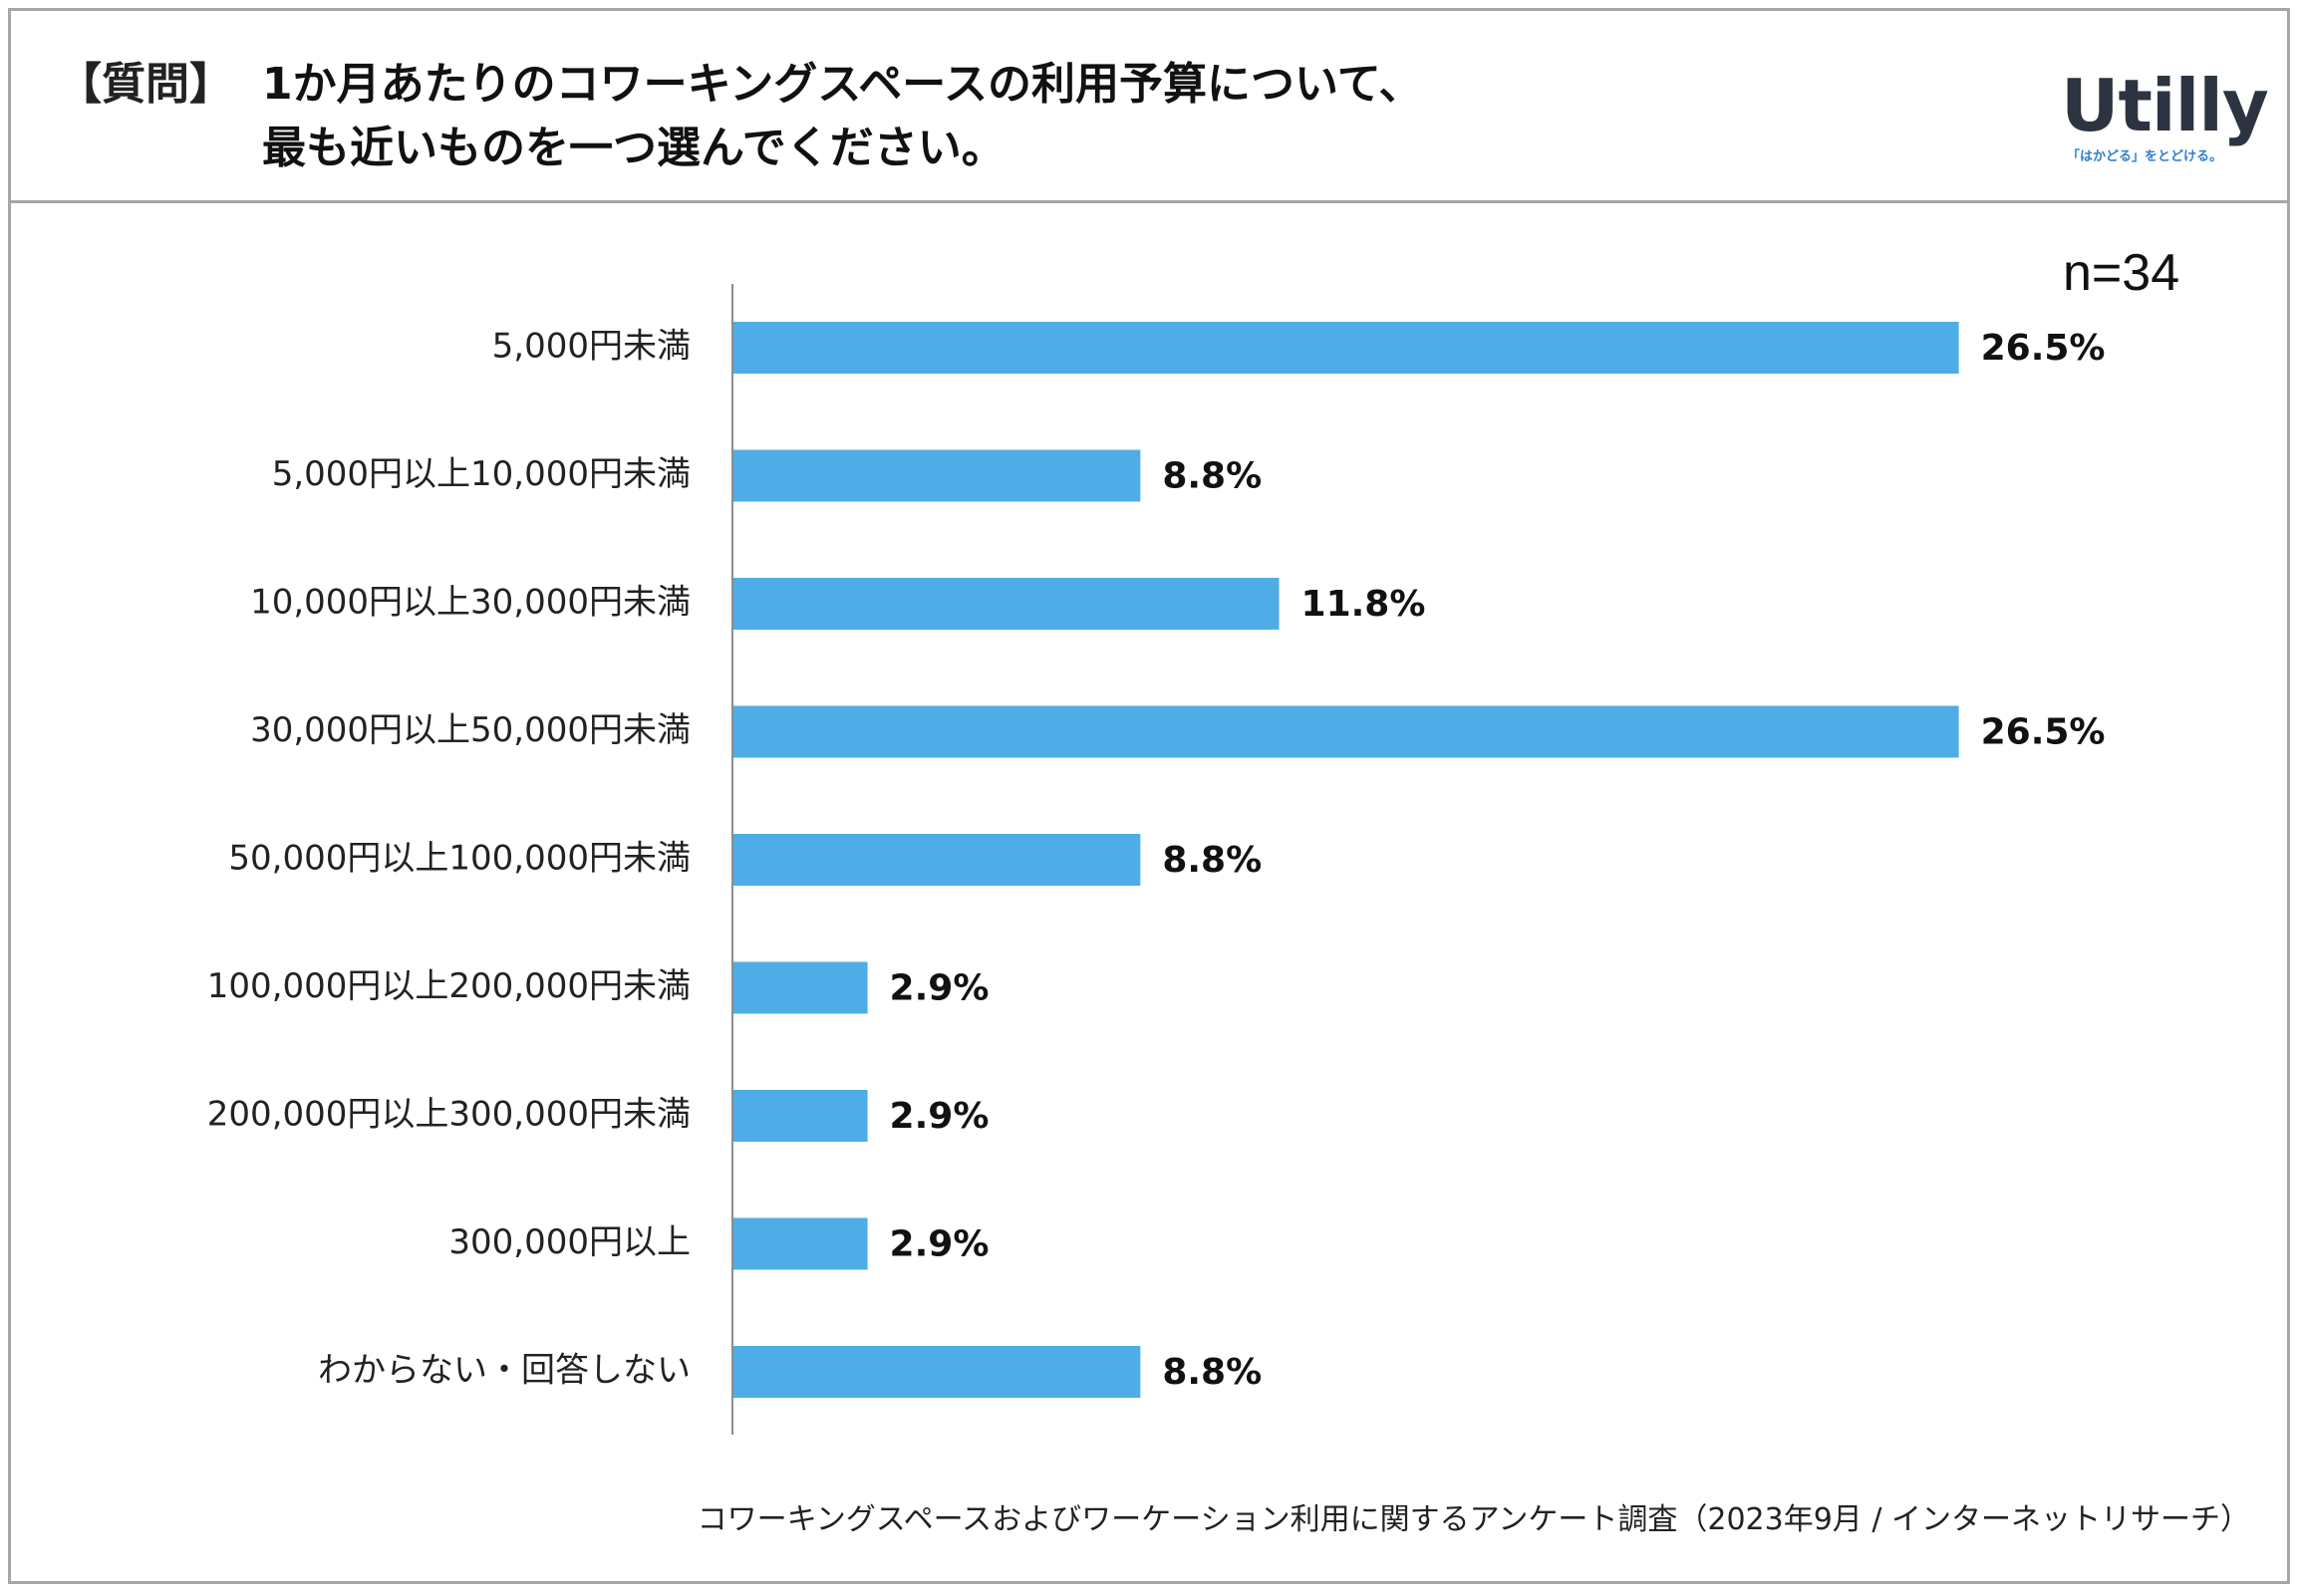  Describe the element at coordinates (940, 988) in the screenshot. I see `value-label-5: 2.9%` at that location.